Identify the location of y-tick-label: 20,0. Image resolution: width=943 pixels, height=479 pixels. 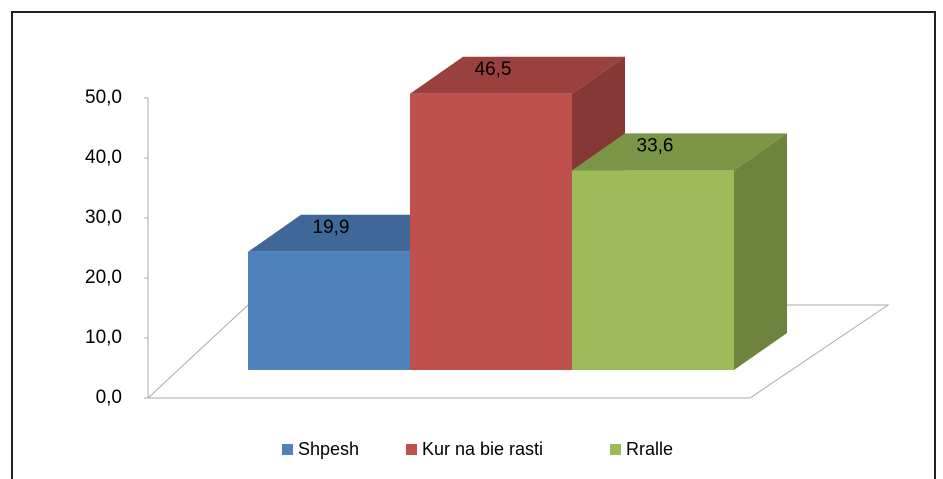
(103, 277).